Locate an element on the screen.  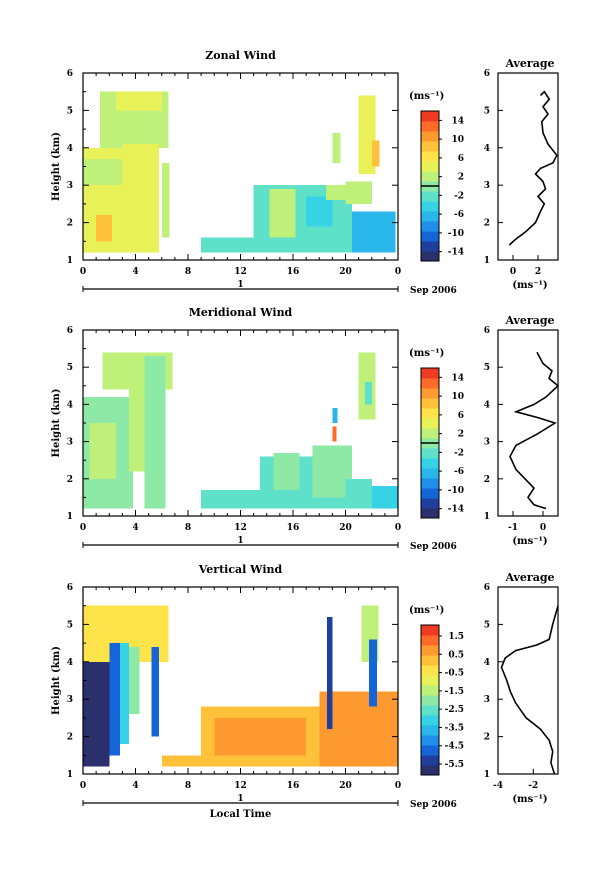
x-tick-label: 4 is located at coordinates (135, 786).